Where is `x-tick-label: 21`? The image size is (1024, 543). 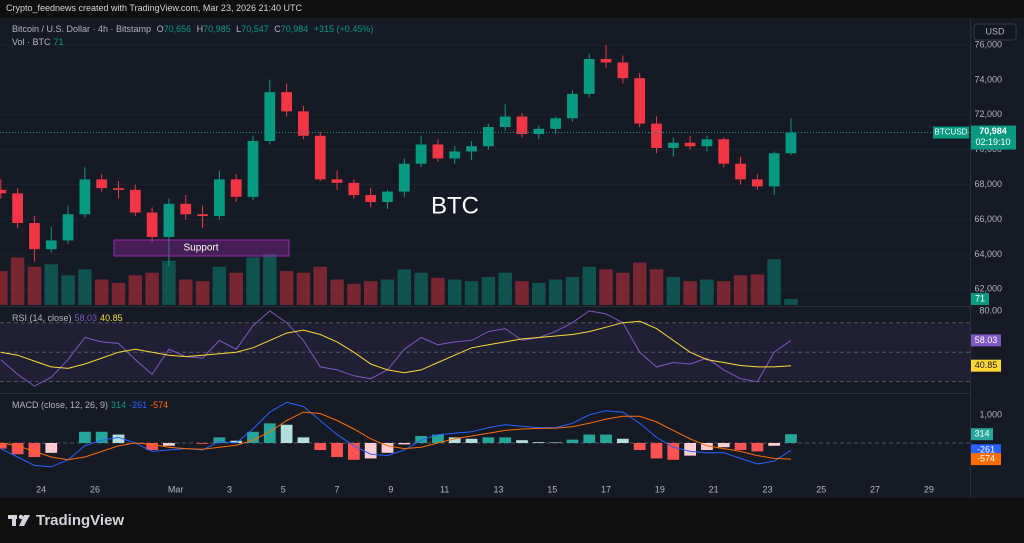
x-tick-label: 21 is located at coordinates (714, 489).